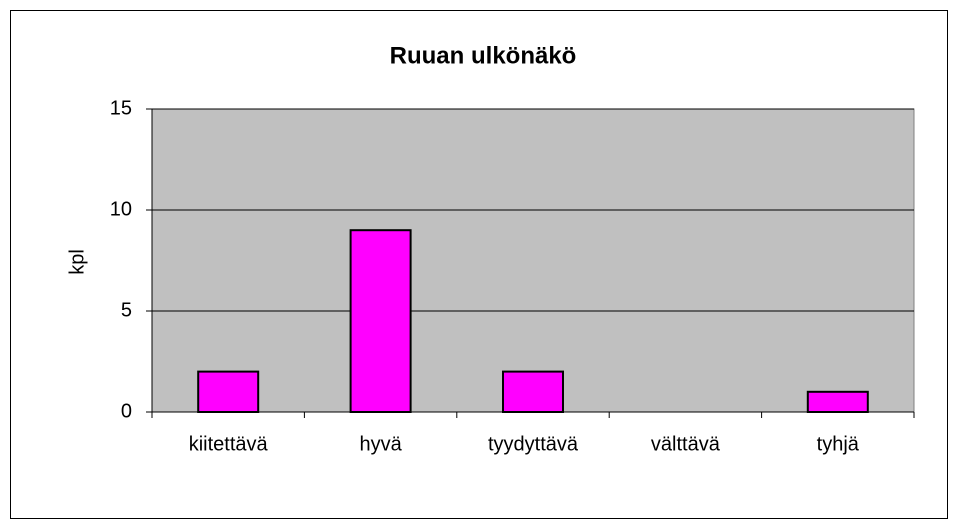  Describe the element at coordinates (126, 411) in the screenshot. I see `y-tick-label: 0` at that location.